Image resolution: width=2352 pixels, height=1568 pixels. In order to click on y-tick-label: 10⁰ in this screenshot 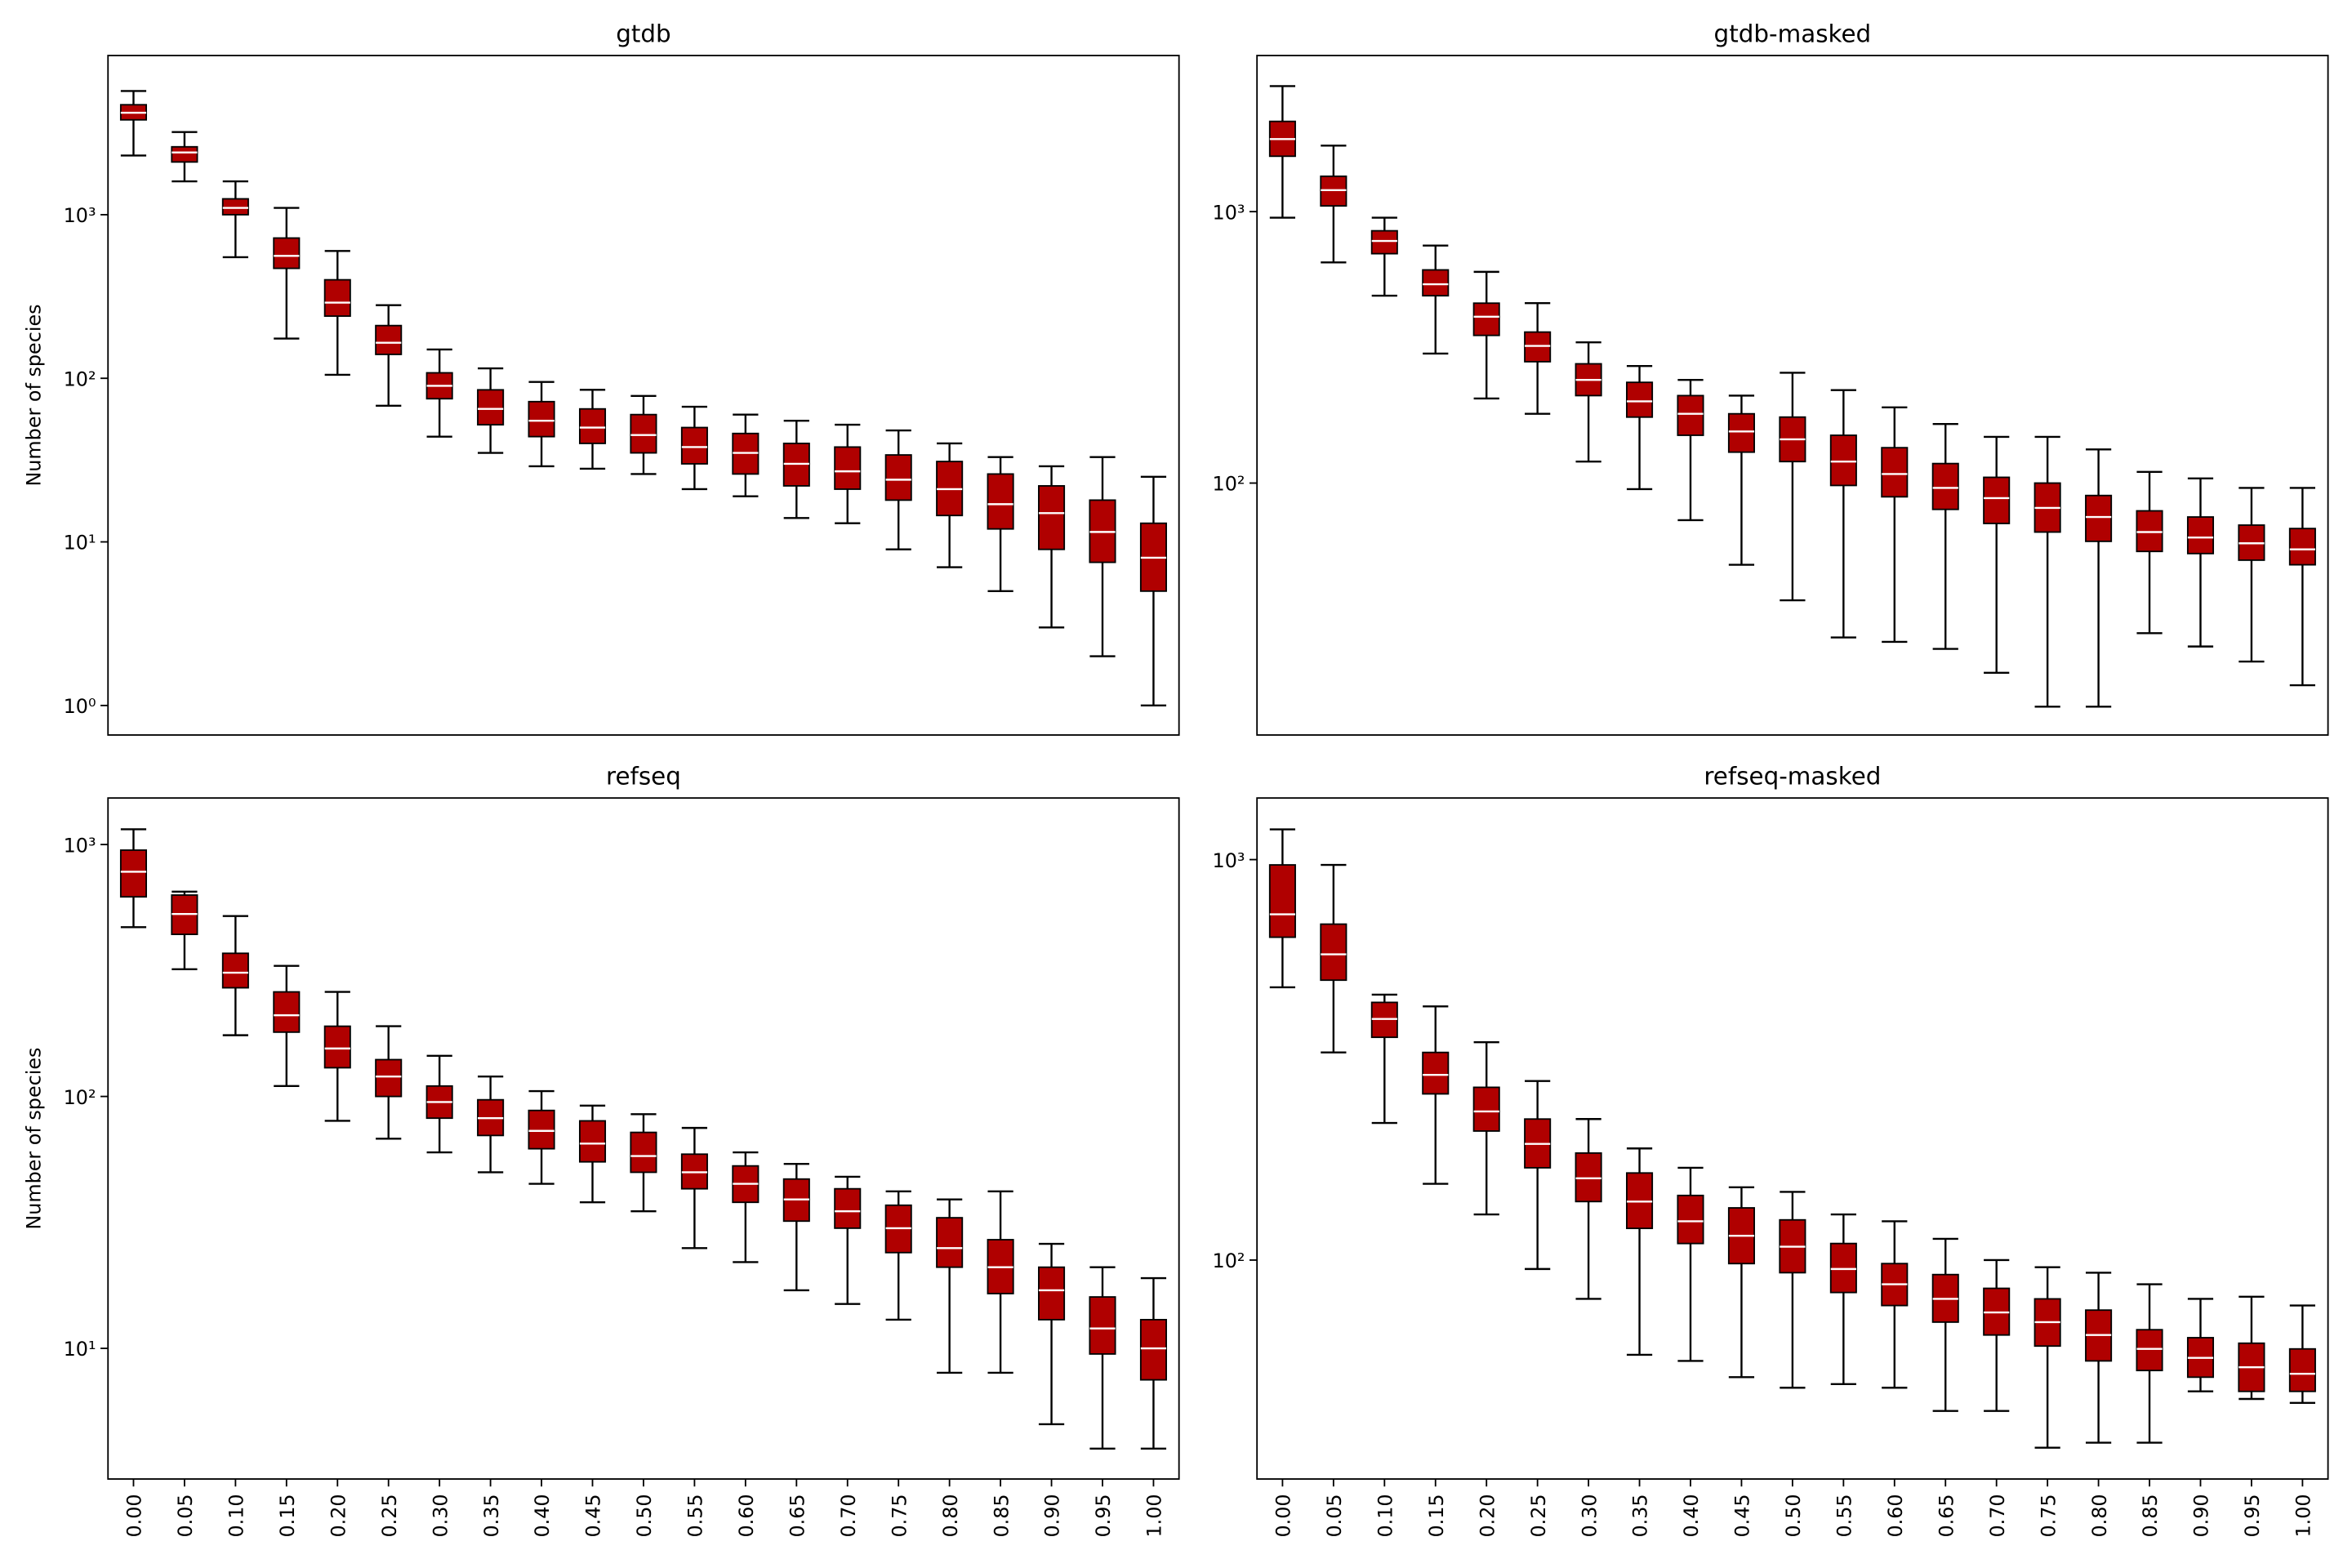, I will do `click(80, 706)`.